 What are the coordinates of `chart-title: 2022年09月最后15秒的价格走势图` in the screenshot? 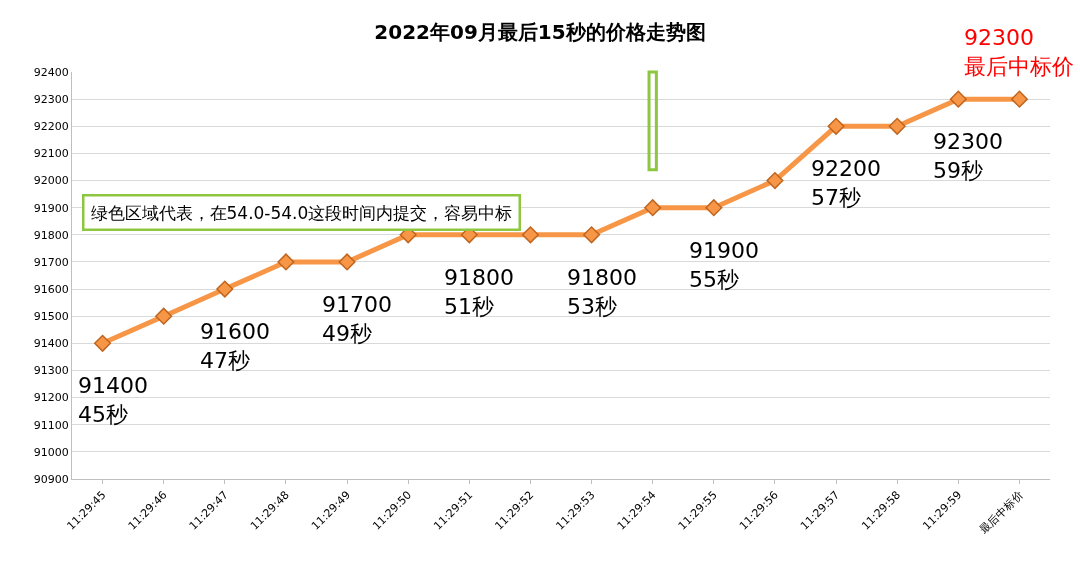 It's located at (540, 32).